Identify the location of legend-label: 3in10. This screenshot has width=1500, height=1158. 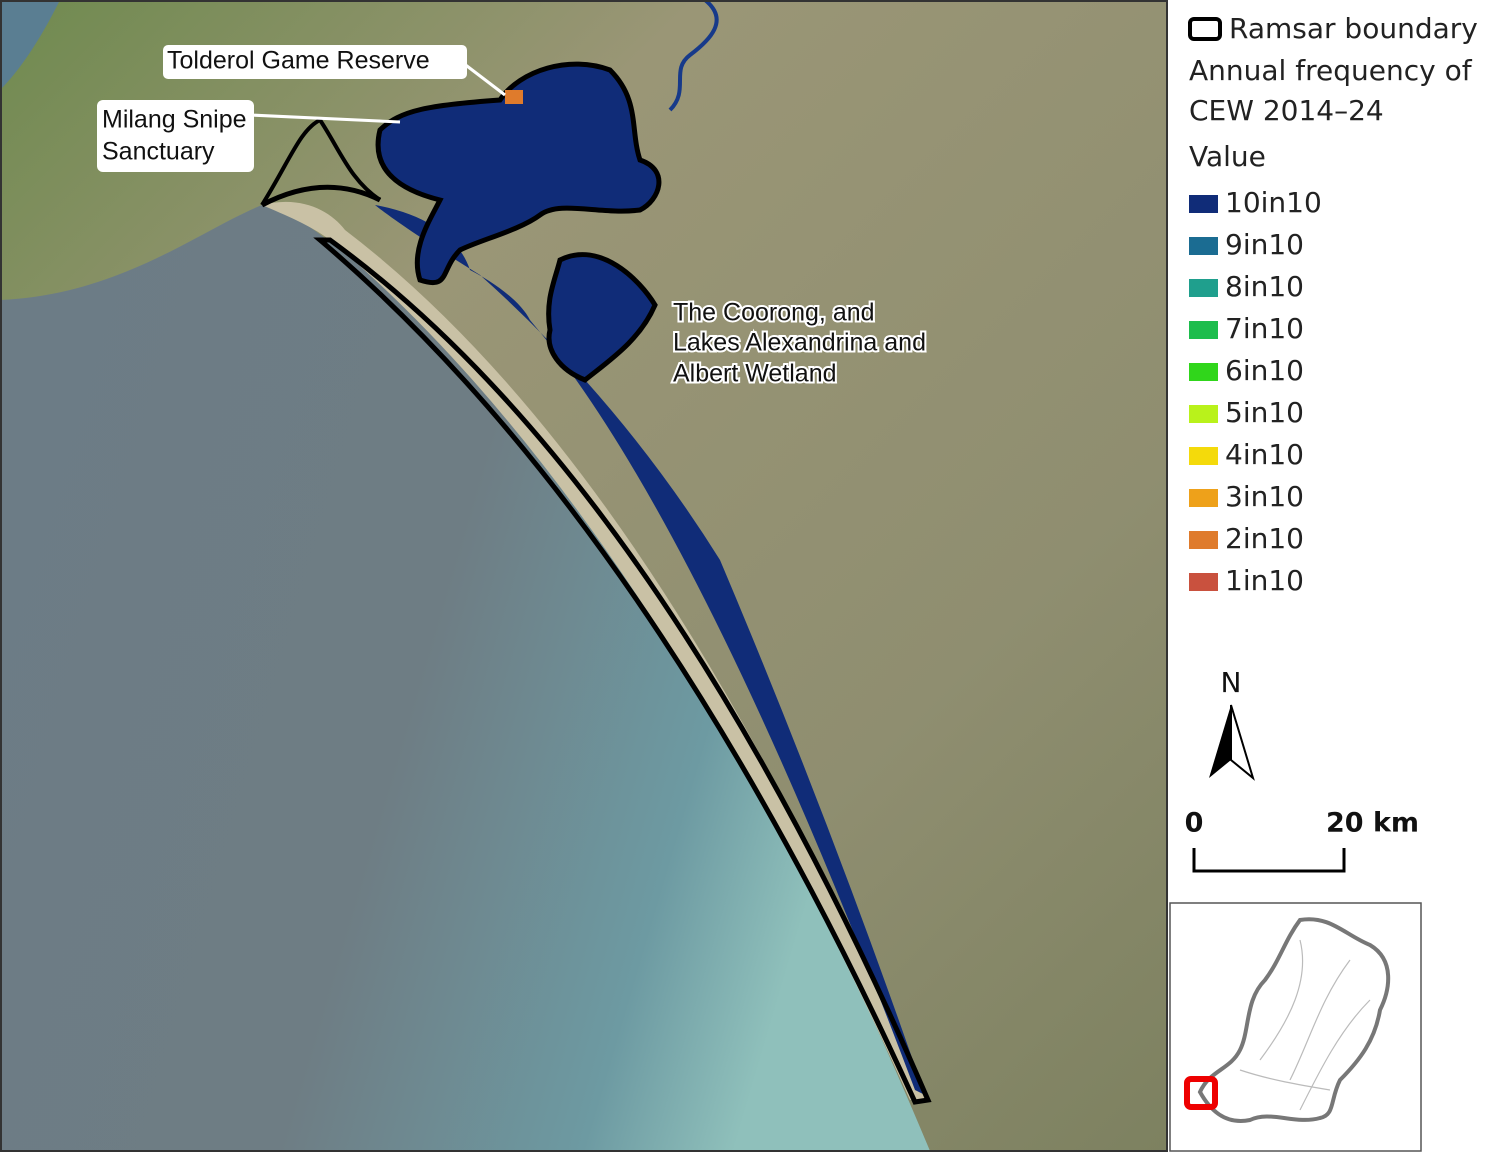
(1264, 496).